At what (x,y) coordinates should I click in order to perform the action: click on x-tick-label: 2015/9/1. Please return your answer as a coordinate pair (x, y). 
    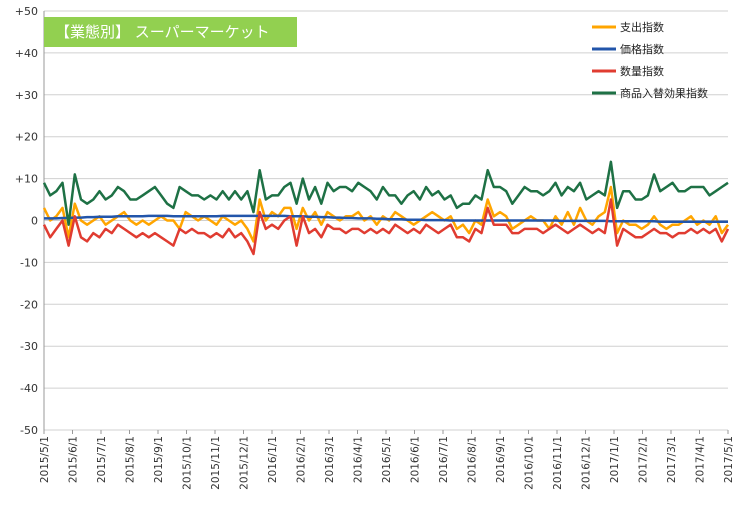
    Looking at the image, I should click on (159, 459).